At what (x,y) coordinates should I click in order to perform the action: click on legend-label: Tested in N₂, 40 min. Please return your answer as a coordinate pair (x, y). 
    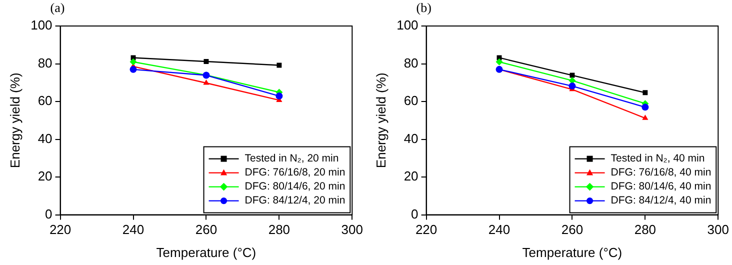
    Looking at the image, I should click on (657, 158).